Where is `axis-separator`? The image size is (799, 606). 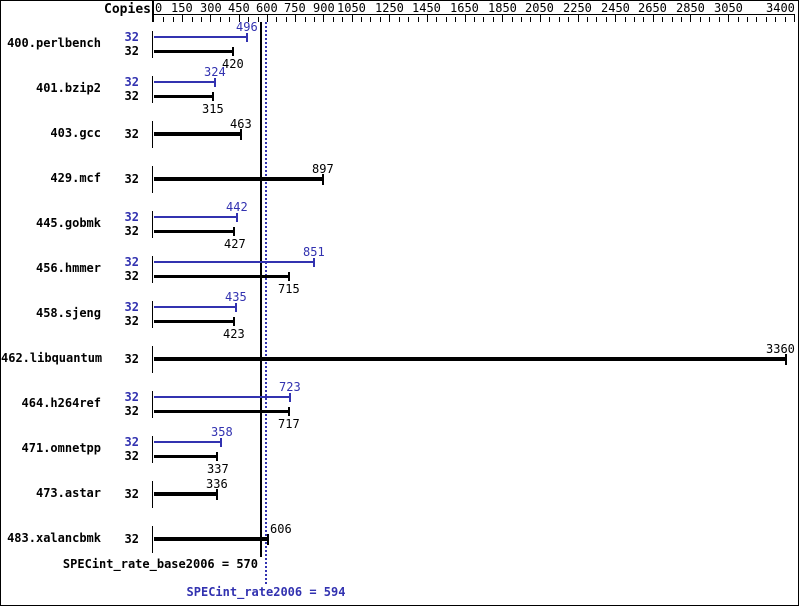 axis-separator is located at coordinates (153, 11).